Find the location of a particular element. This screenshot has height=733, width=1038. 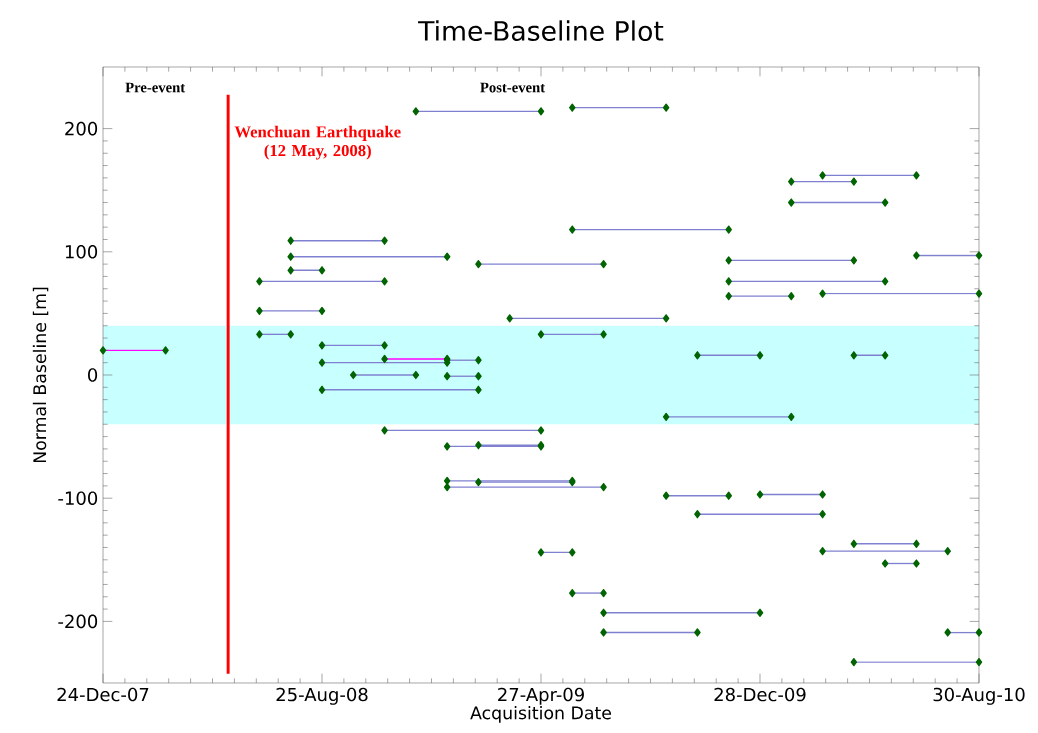

ref-line-label: Wenchuan Earthquake (12 May, 2008) is located at coordinates (317, 142).